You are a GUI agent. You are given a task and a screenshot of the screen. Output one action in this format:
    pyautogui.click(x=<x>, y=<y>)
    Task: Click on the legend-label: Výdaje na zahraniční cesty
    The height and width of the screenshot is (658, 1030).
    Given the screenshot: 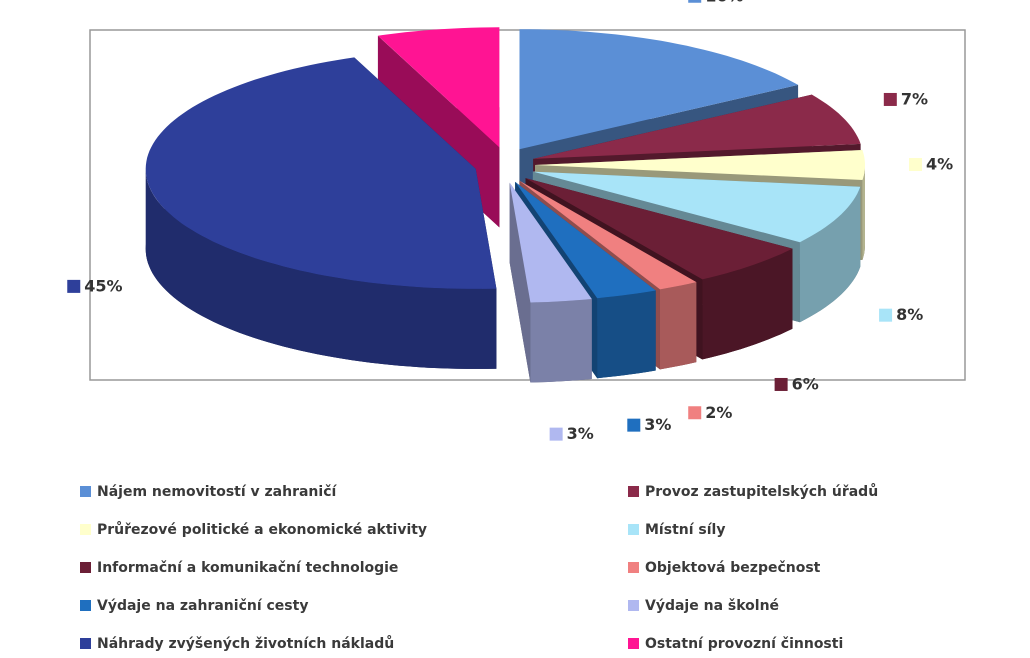 What is the action you would take?
    pyautogui.click(x=202, y=606)
    